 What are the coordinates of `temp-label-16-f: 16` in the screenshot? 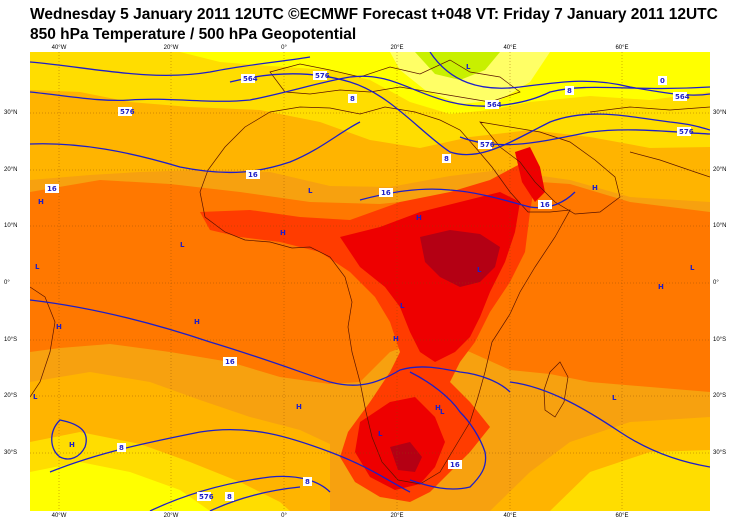 It's located at (455, 465).